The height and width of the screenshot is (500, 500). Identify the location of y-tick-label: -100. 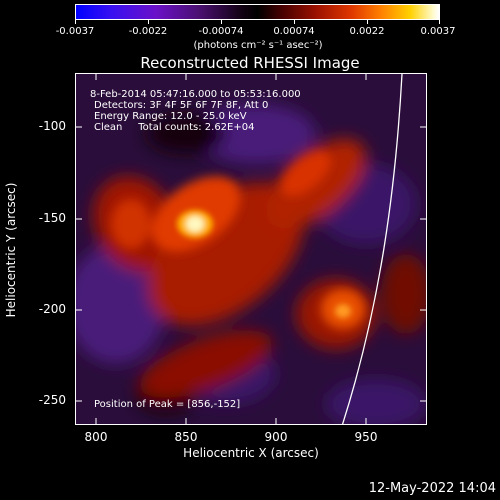
(52, 126).